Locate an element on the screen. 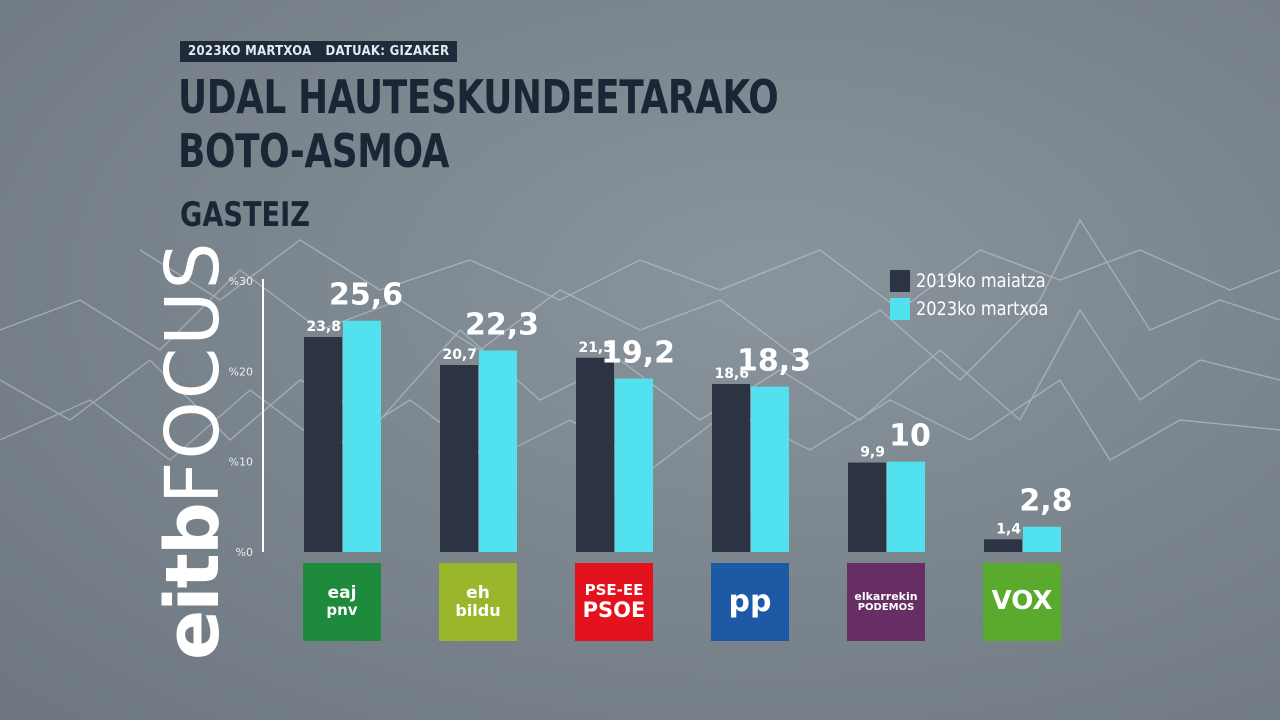 This screenshot has width=1280, height=720. y-tick-label: %0 is located at coordinates (244, 552).